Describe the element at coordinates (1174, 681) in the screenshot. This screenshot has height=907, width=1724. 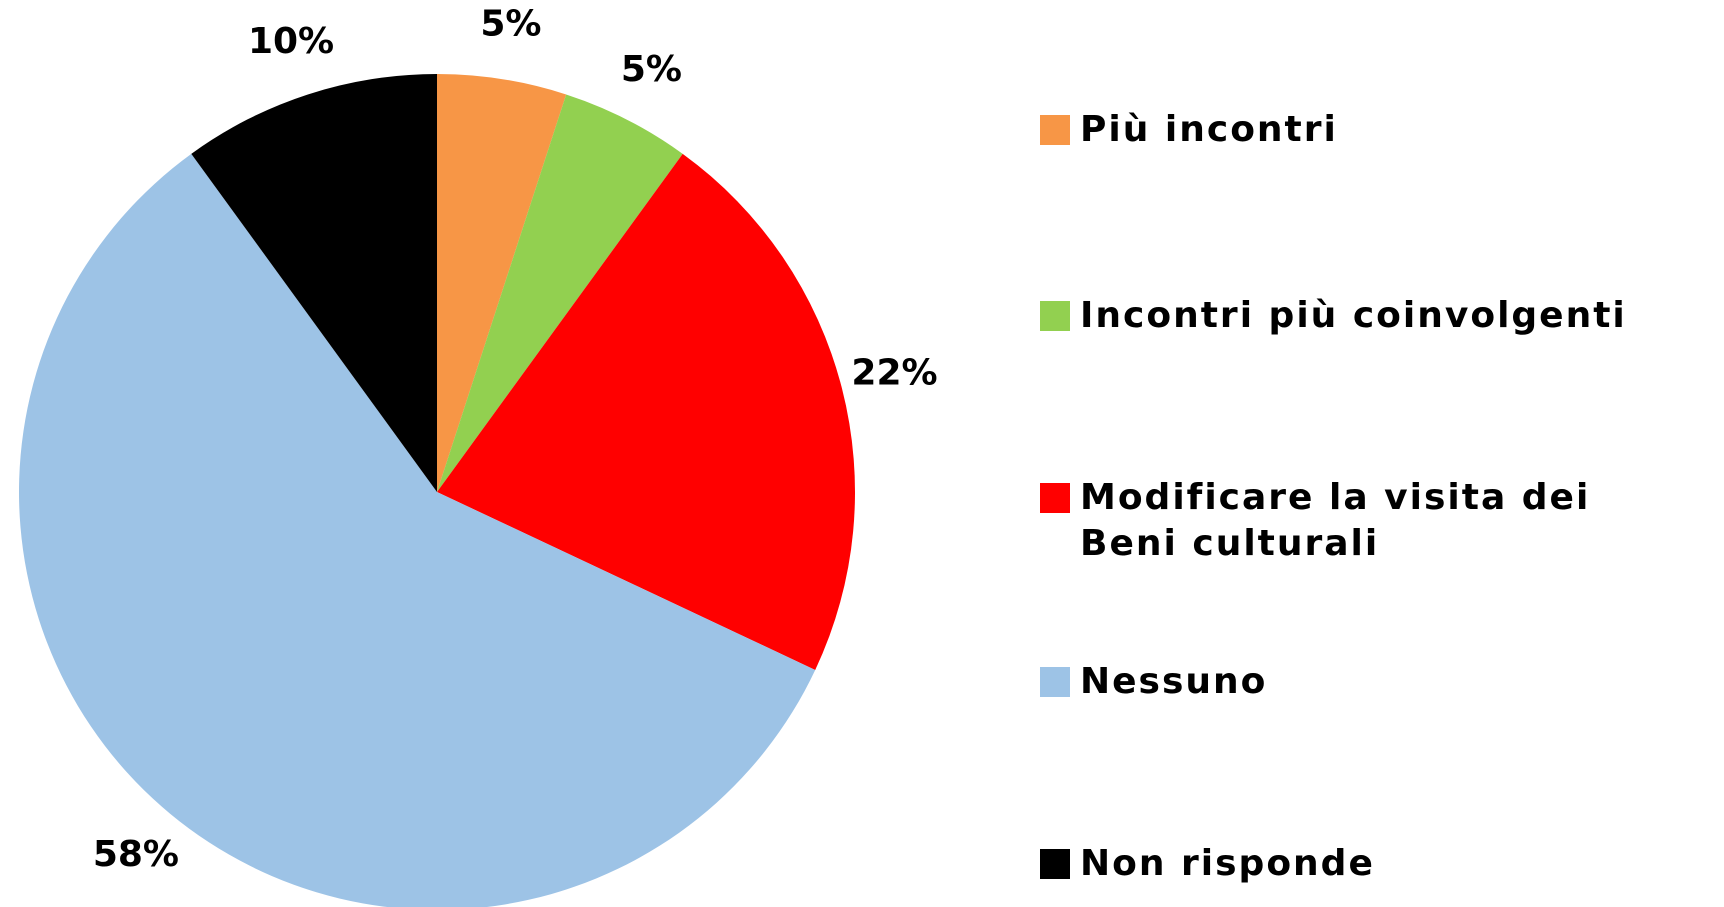
I see `legend-label: Nessuno` at that location.